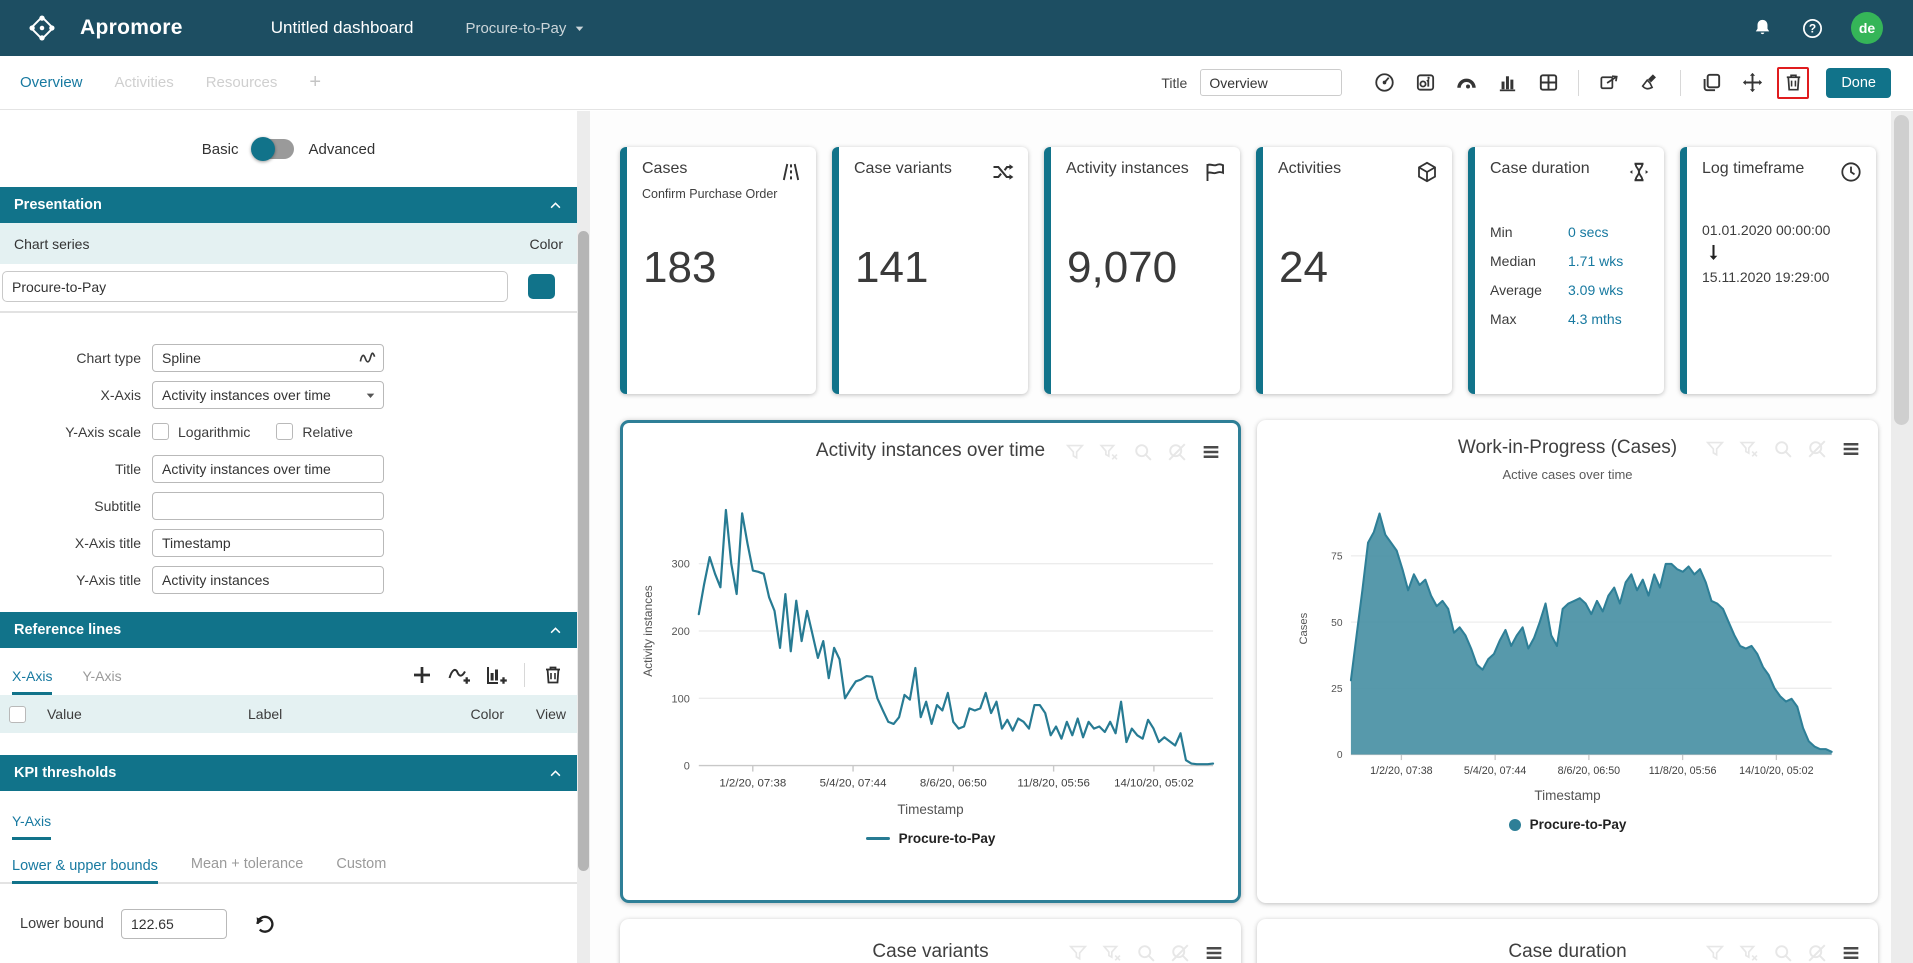 The image size is (1913, 963). Describe the element at coordinates (17, 714) in the screenshot. I see `select-all-checkbox` at that location.